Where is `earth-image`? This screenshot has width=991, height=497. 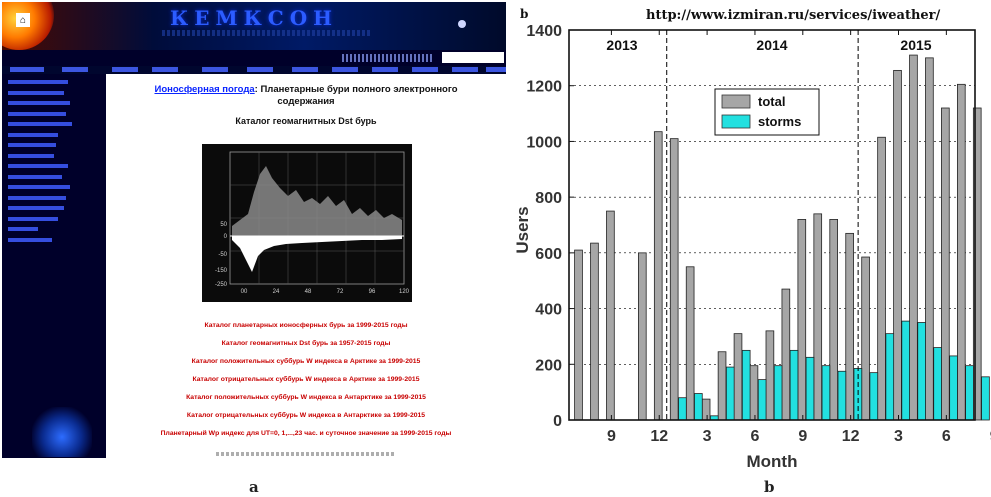
earth-image is located at coordinates (62, 432).